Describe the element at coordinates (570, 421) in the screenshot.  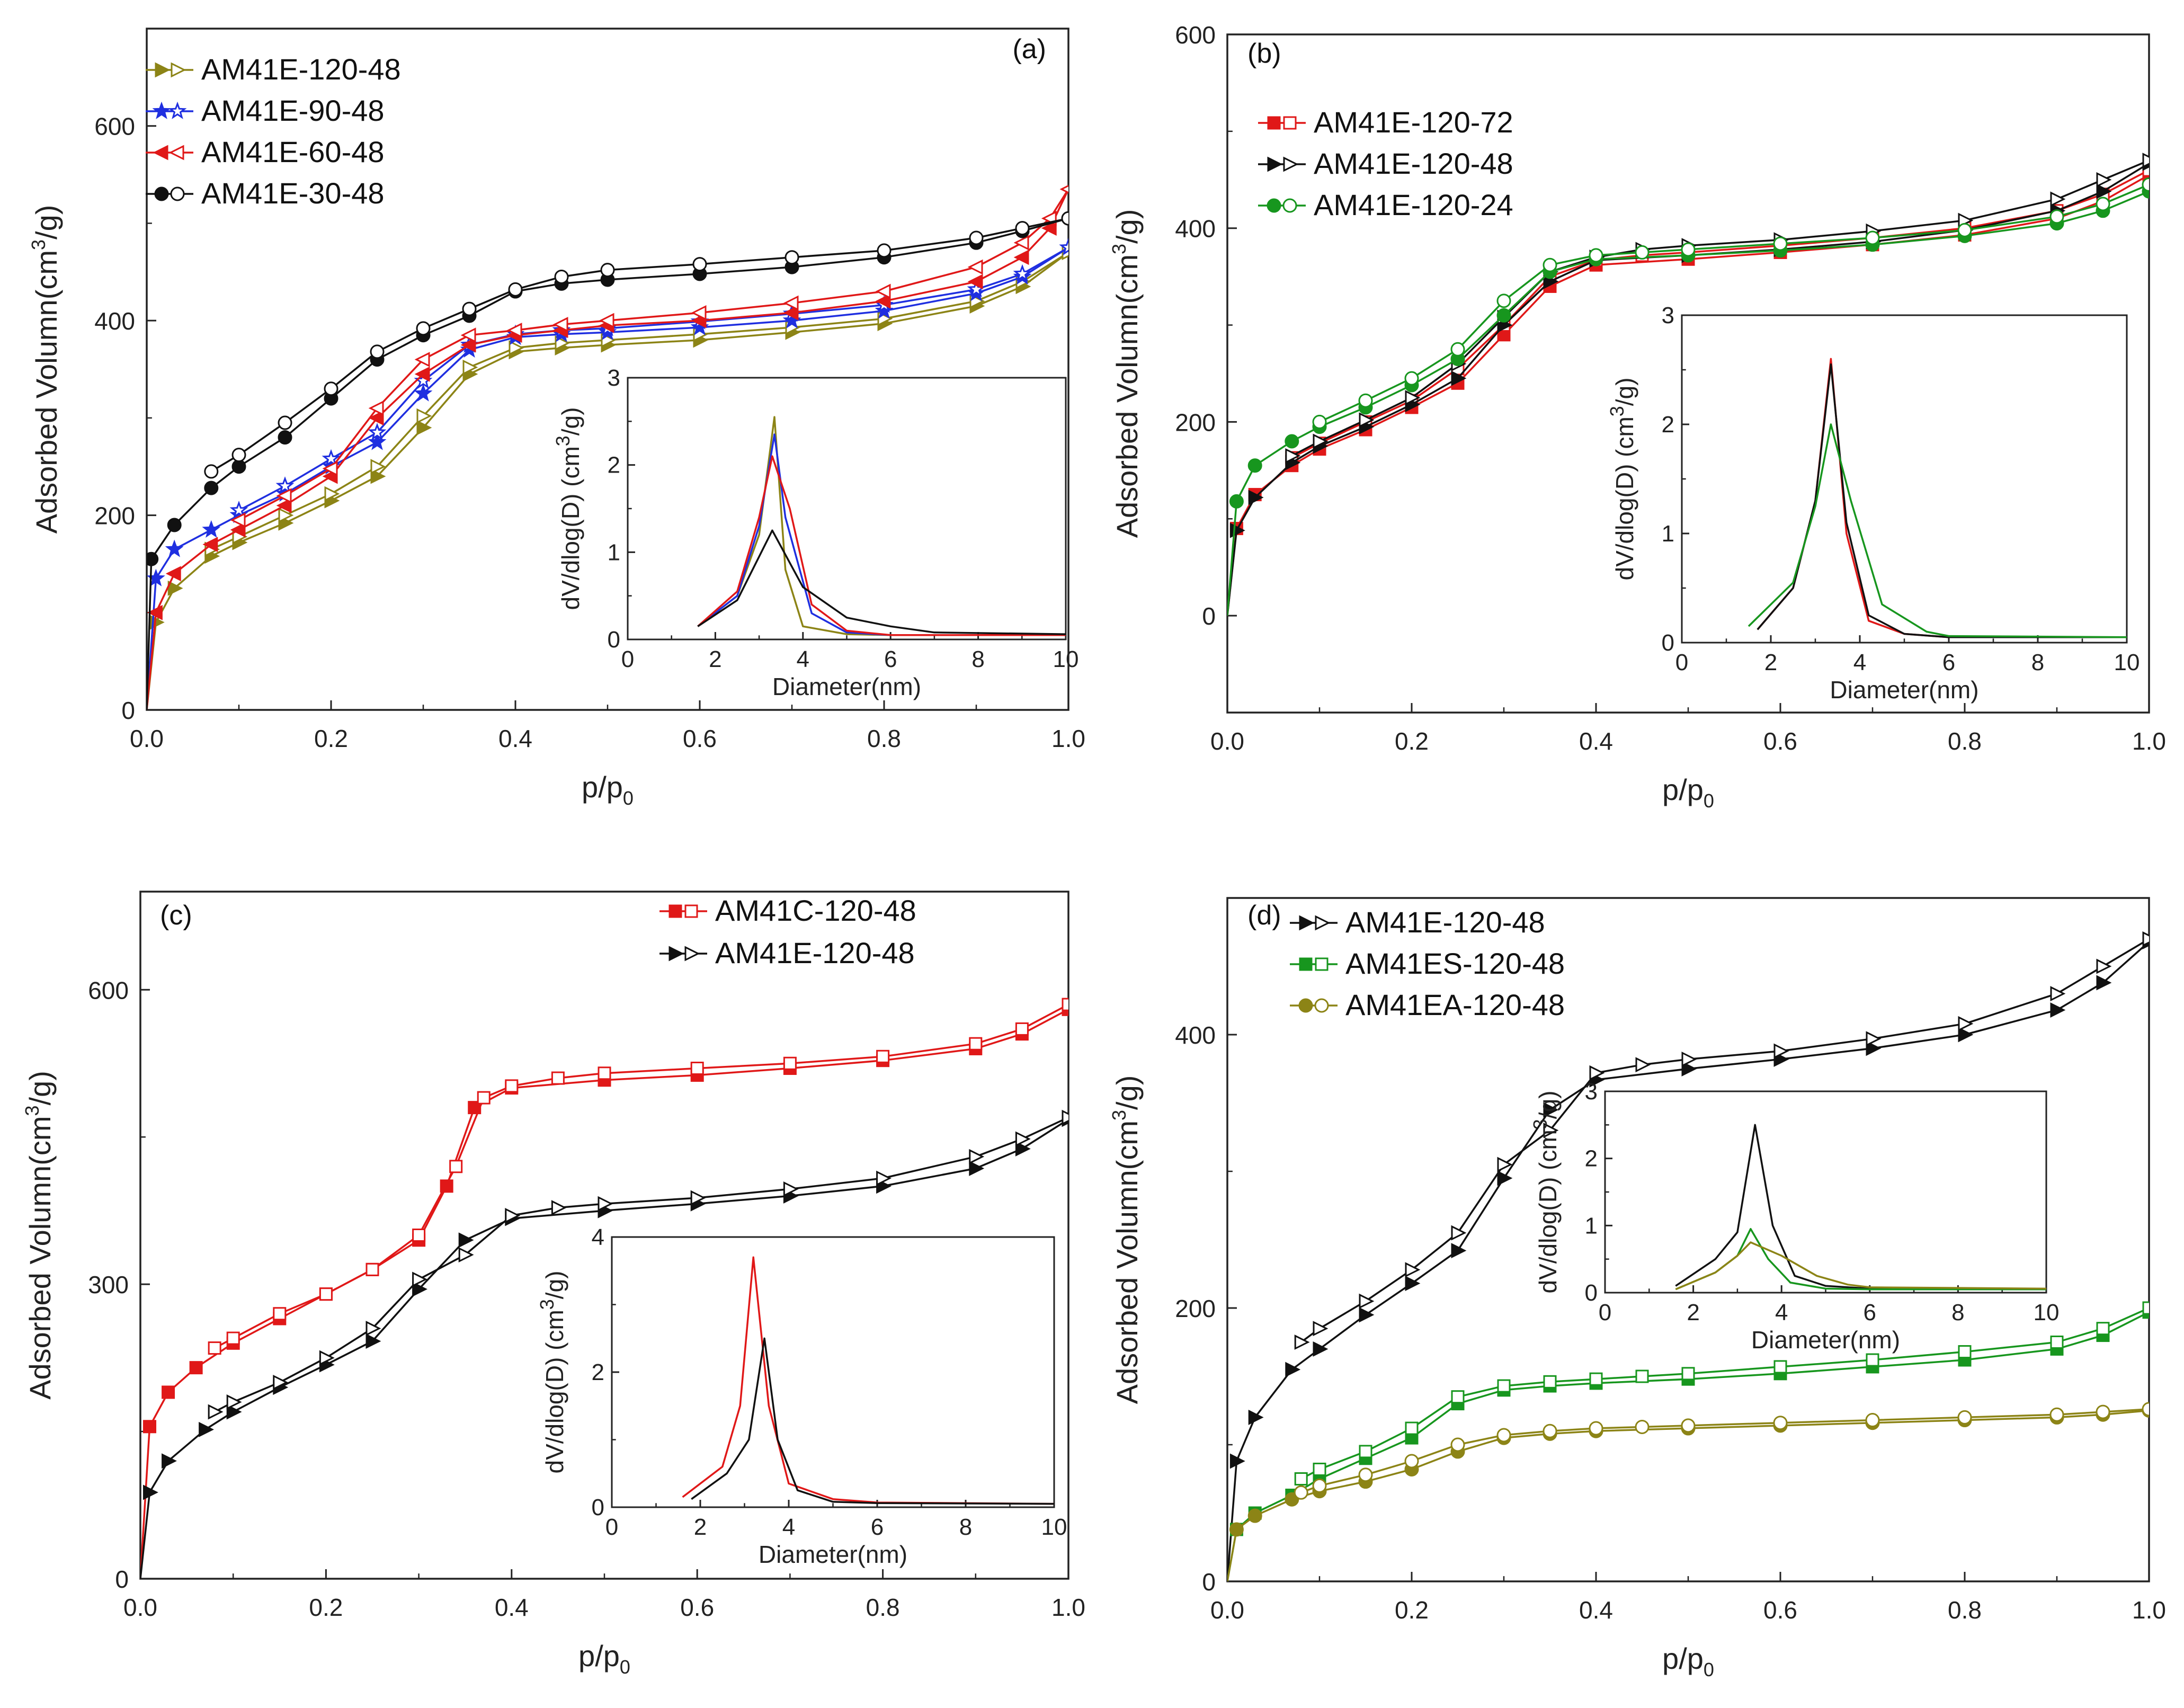
I see `inset-y-axis-label-tail: /g)` at that location.